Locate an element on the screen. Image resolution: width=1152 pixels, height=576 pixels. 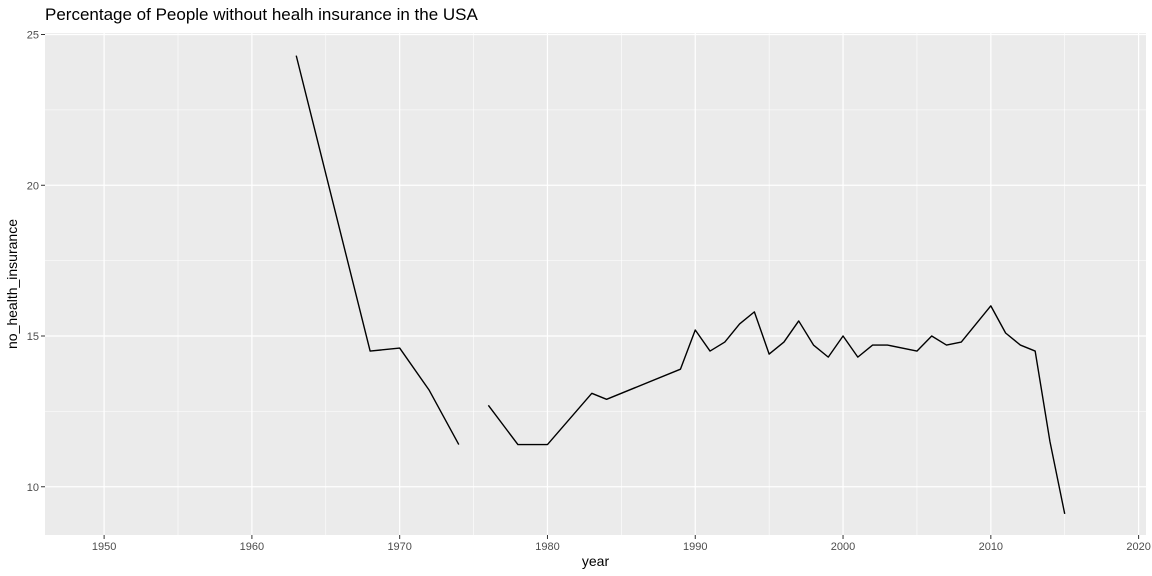
x-axis-title: year is located at coordinates (596, 561).